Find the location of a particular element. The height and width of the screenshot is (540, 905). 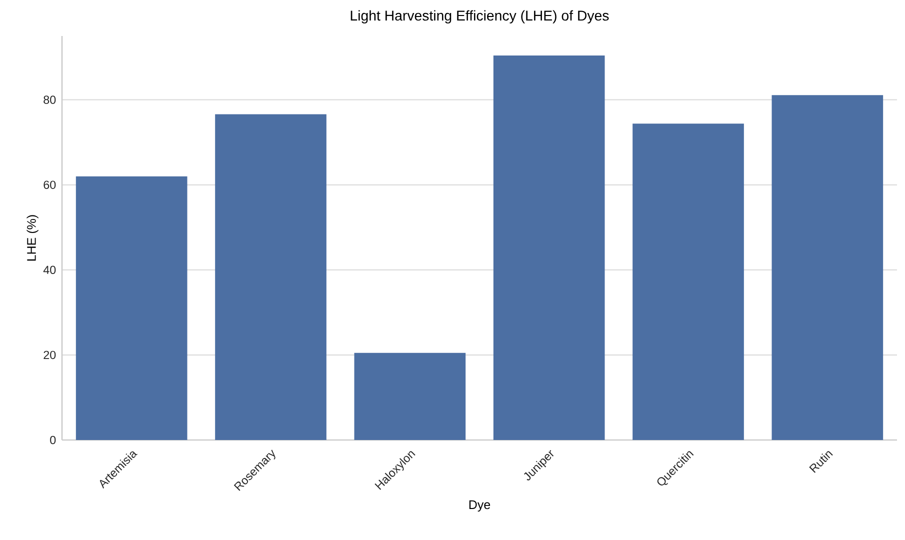

y-tick-label: 20 is located at coordinates (50, 355).